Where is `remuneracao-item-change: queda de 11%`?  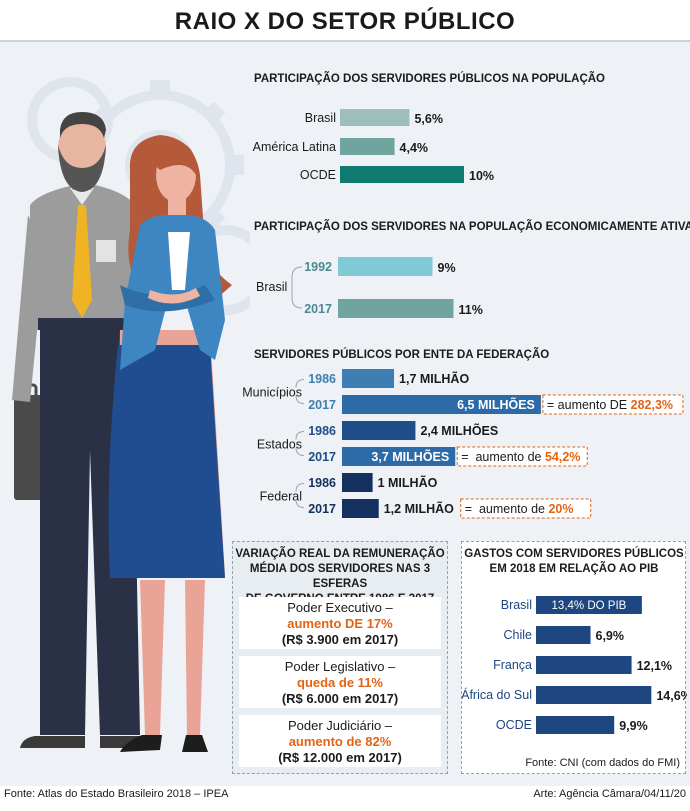
remuneracao-item-change: queda de 11% is located at coordinates (340, 682).